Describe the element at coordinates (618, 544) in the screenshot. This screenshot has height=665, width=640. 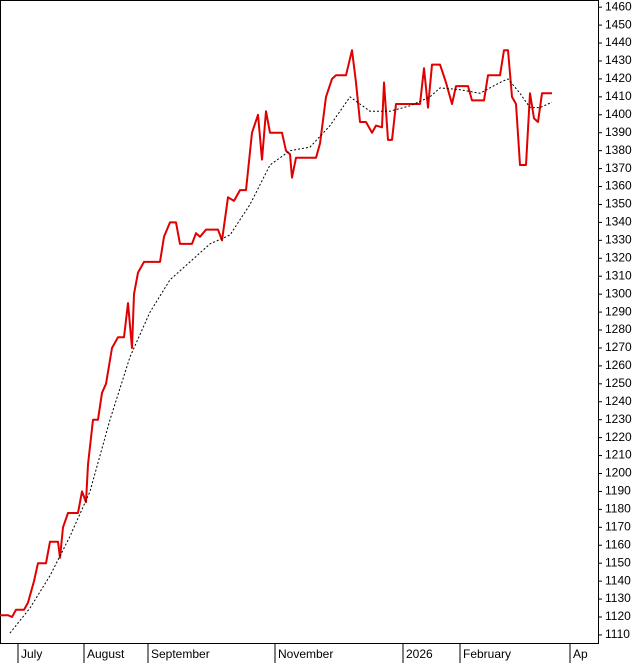
I see `y-tick-label: 1160` at that location.